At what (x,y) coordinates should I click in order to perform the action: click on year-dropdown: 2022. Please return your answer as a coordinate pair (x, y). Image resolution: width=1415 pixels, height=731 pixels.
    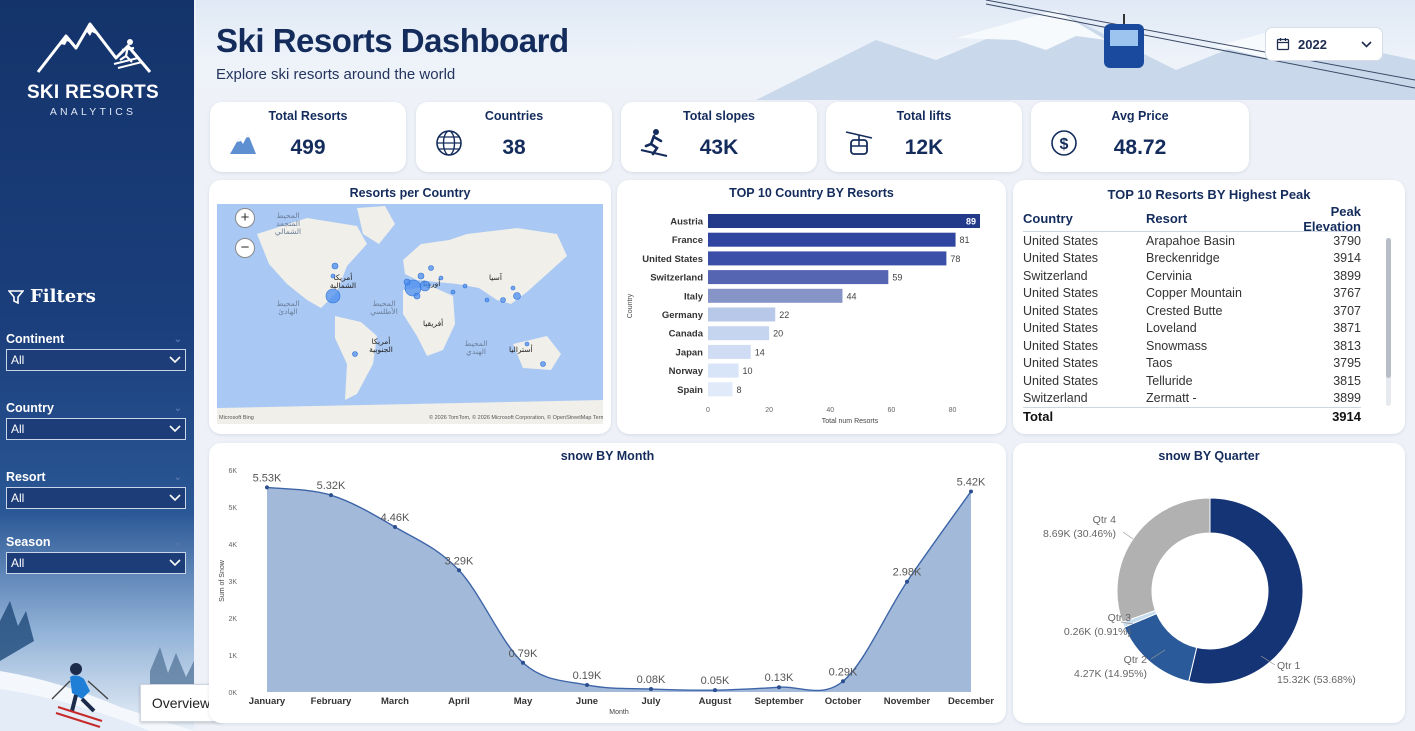
    Looking at the image, I should click on (1324, 44).